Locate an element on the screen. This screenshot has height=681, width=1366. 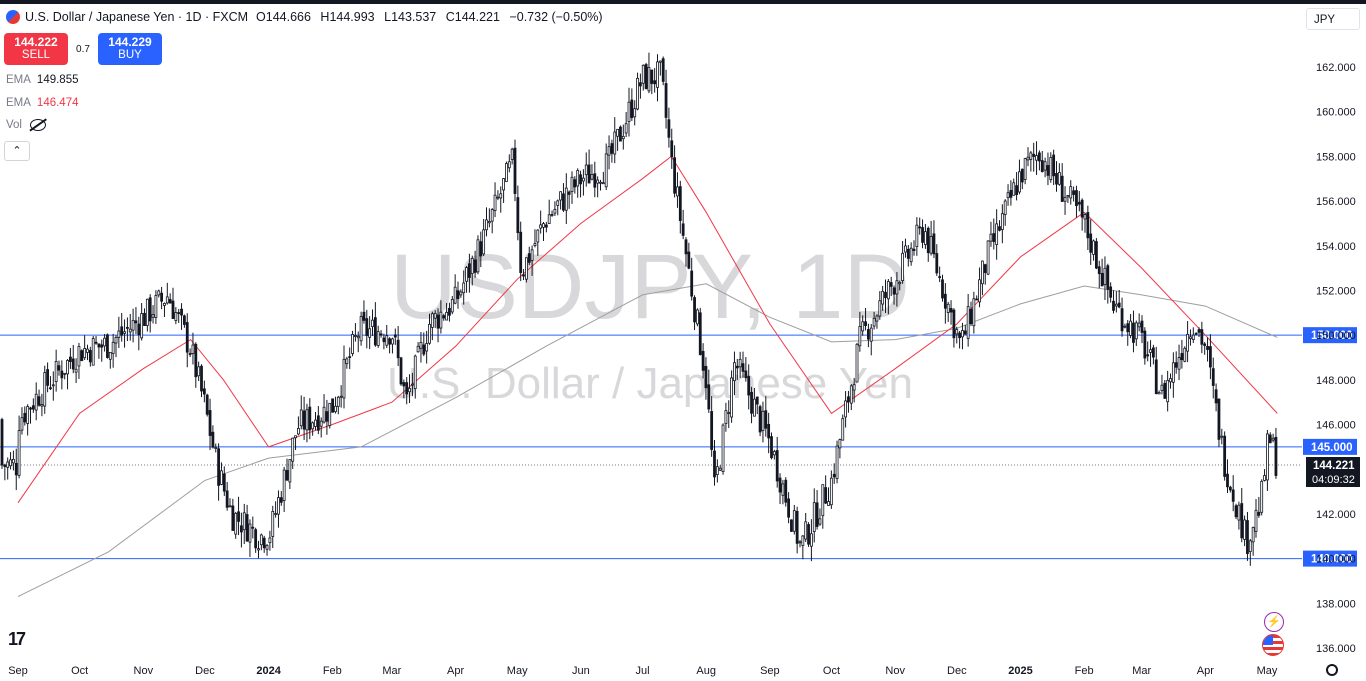
lightning-icon: ⚡ is located at coordinates (1274, 622).